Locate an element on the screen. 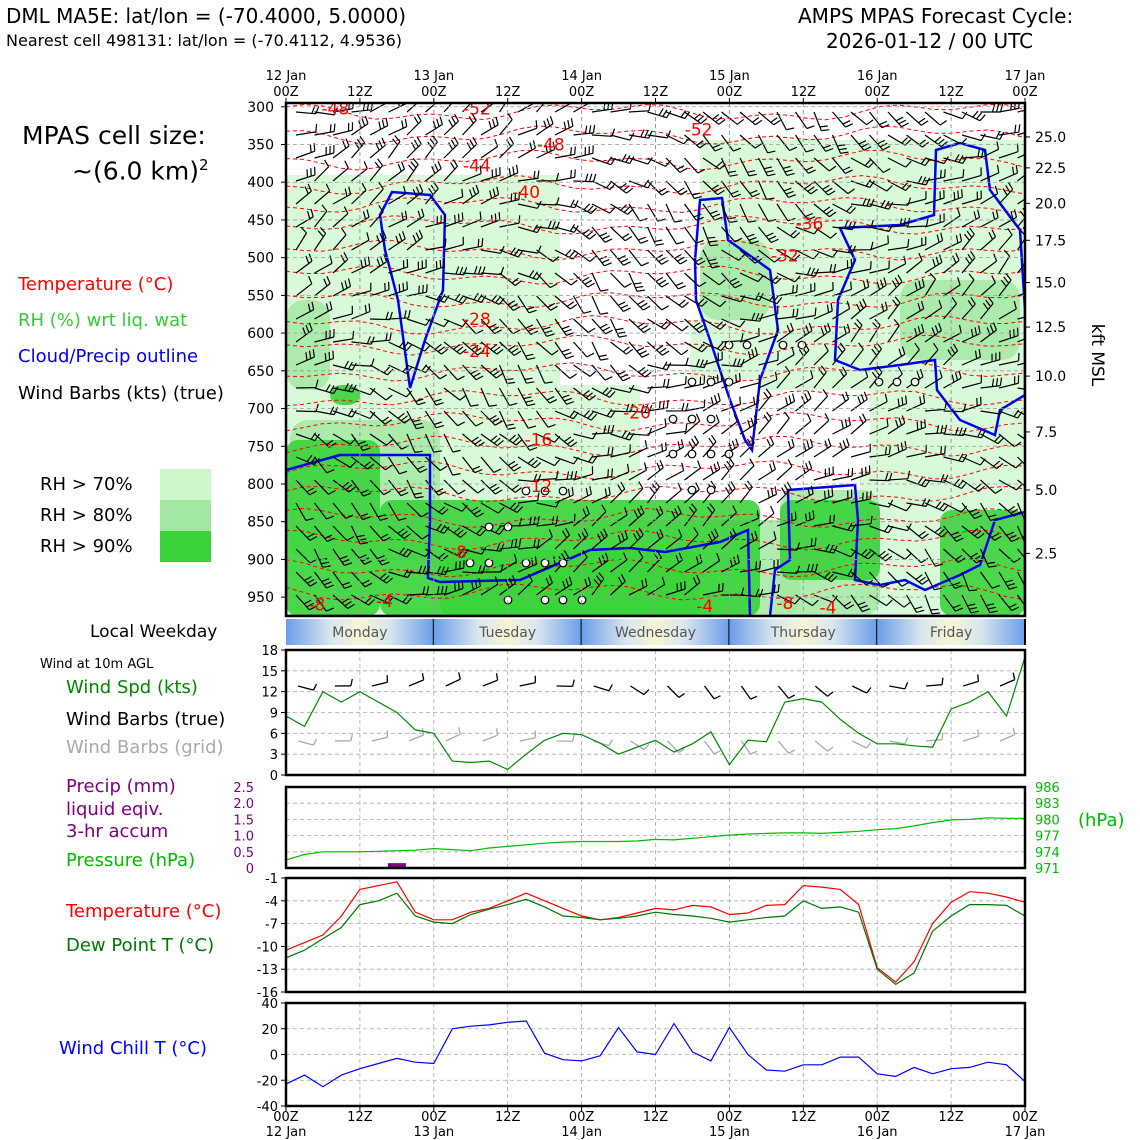 The height and width of the screenshot is (1140, 1140). temp-panel-frame is located at coordinates (655, 935).